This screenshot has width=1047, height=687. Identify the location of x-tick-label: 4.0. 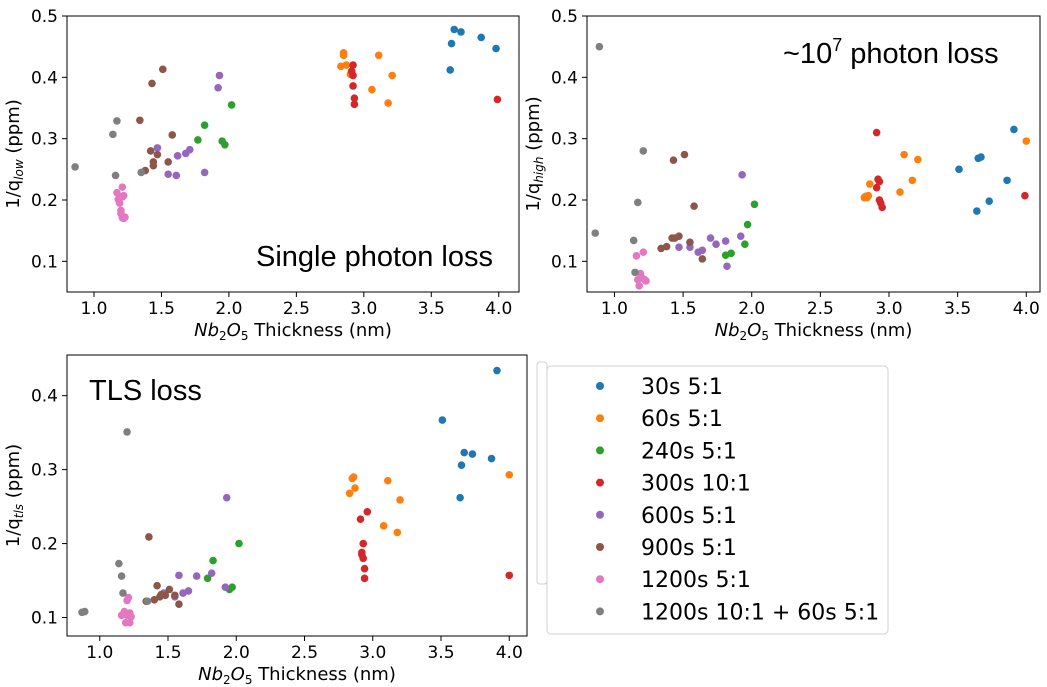
(509, 653).